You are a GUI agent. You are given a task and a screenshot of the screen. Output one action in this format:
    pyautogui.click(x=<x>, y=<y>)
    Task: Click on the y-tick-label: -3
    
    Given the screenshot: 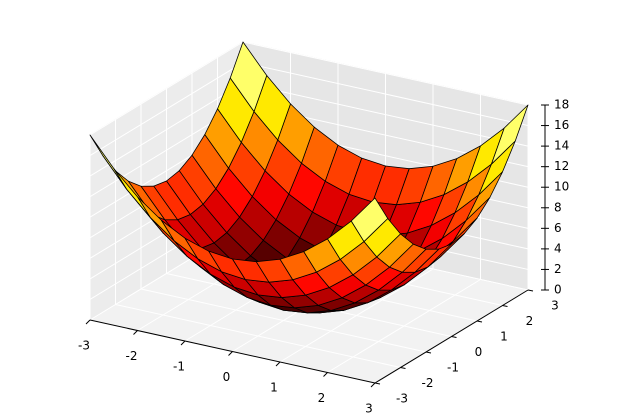 What is the action you would take?
    pyautogui.click(x=402, y=399)
    